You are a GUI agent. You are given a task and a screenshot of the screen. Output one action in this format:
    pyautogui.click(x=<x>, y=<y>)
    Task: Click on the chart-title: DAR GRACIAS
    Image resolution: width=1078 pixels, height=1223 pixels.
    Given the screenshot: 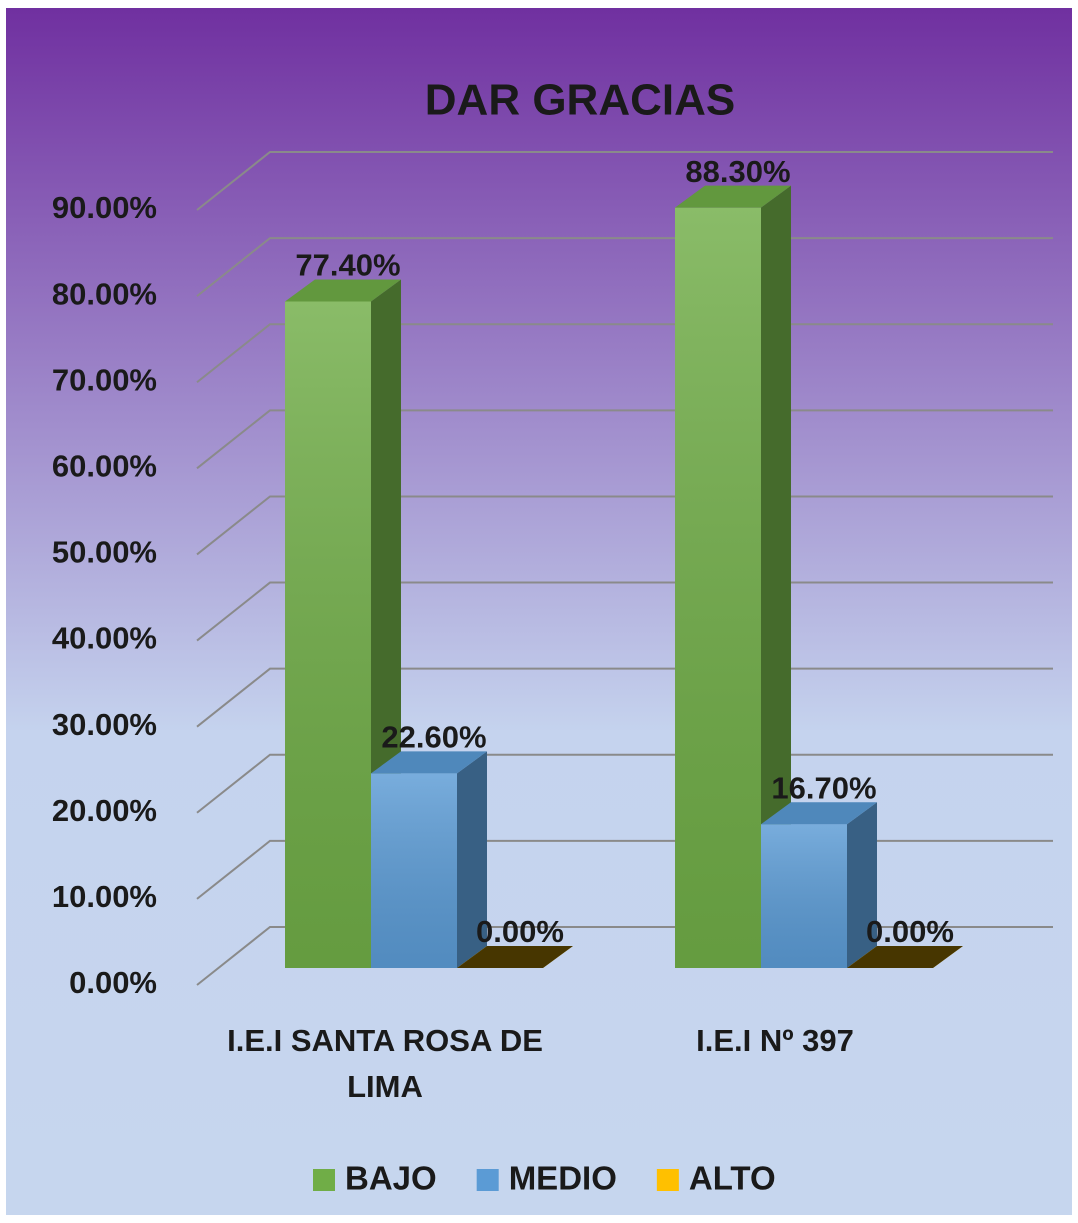 What is the action you would take?
    pyautogui.click(x=580, y=100)
    